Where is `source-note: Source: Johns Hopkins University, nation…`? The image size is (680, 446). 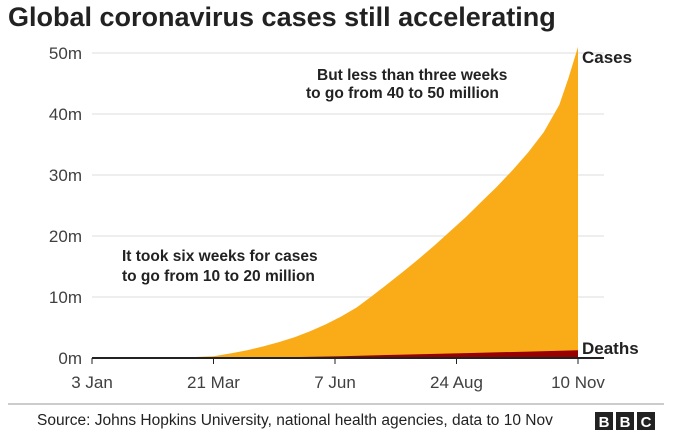 source-note: Source: Johns Hopkins University, nation… is located at coordinates (295, 420).